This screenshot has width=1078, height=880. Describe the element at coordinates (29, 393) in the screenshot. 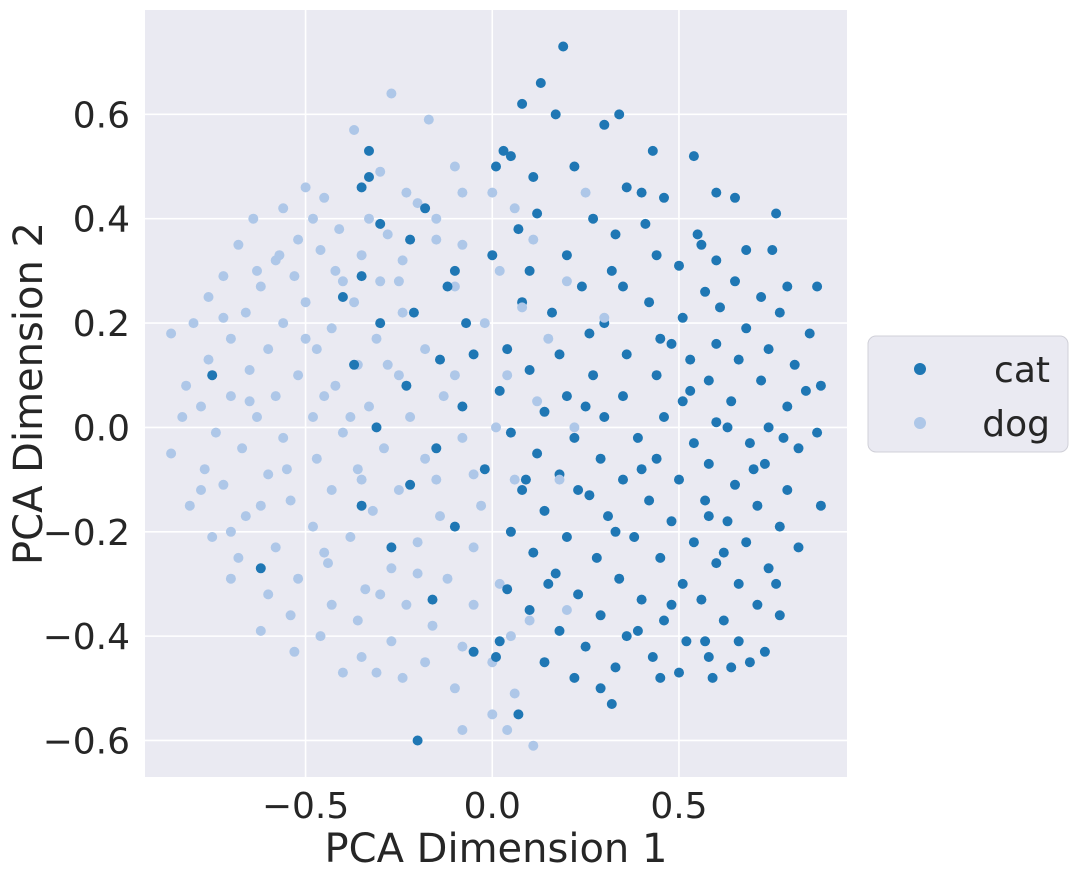

I see `y-axis-label: PCA Dimension 2` at that location.